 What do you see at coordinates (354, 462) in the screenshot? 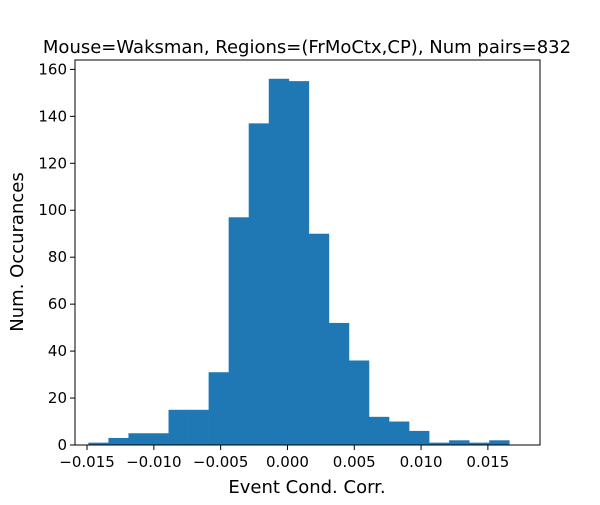
I see `x-tick-label: 0.005` at bounding box center [354, 462].